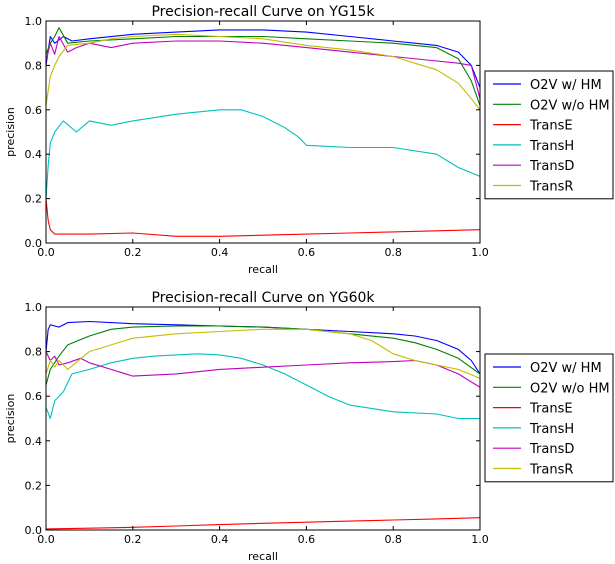 The image size is (615, 564). What do you see at coordinates (263, 298) in the screenshot?
I see `chart-title: Precision-recall Curve on YG60k` at bounding box center [263, 298].